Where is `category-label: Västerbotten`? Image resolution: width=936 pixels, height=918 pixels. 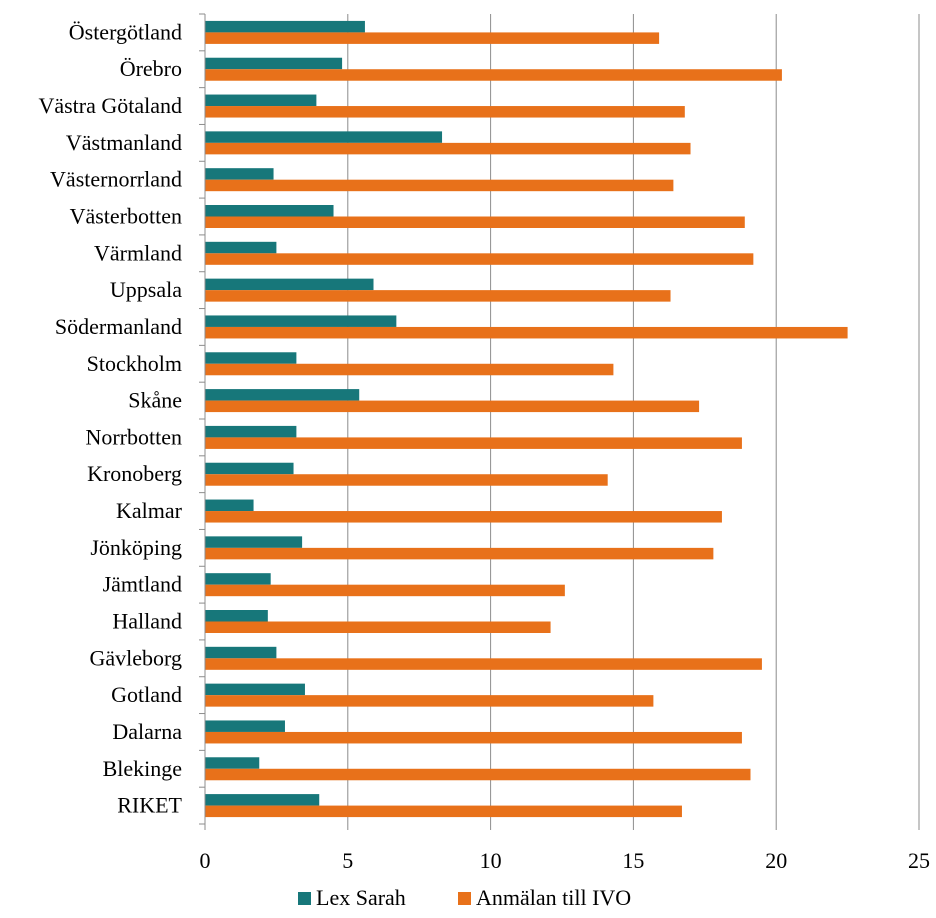
category-label: Västerbotten is located at coordinates (126, 216).